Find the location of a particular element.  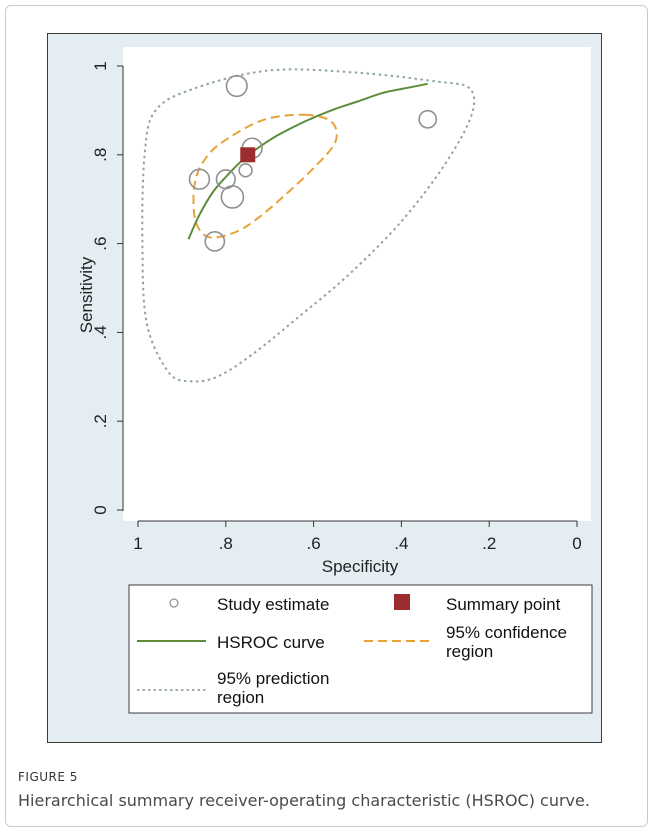

x-tick-label: .4 is located at coordinates (401, 543).